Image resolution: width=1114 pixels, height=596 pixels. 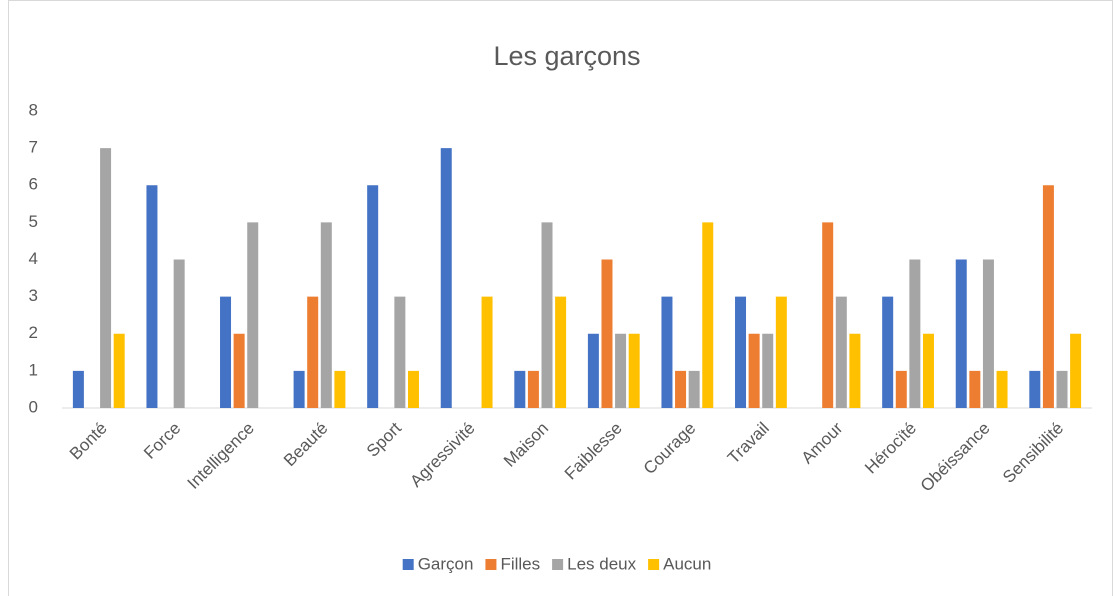 I want to click on y-tick-label: 6, so click(x=33, y=184).